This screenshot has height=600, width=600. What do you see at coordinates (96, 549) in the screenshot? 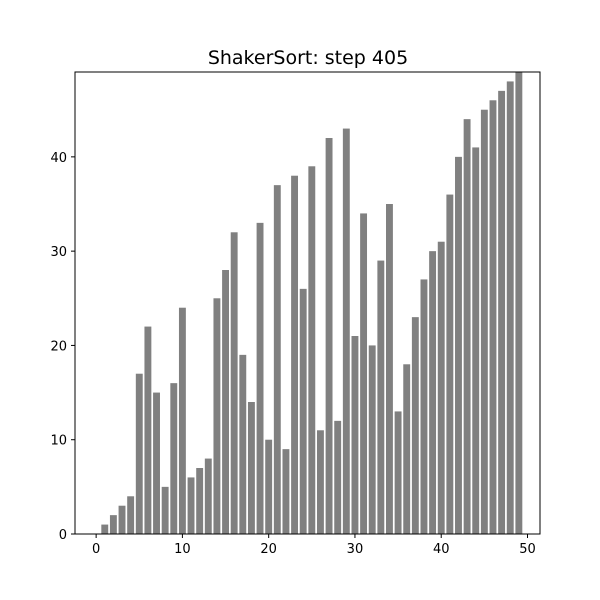
I see `x-tick-label: 0` at bounding box center [96, 549].